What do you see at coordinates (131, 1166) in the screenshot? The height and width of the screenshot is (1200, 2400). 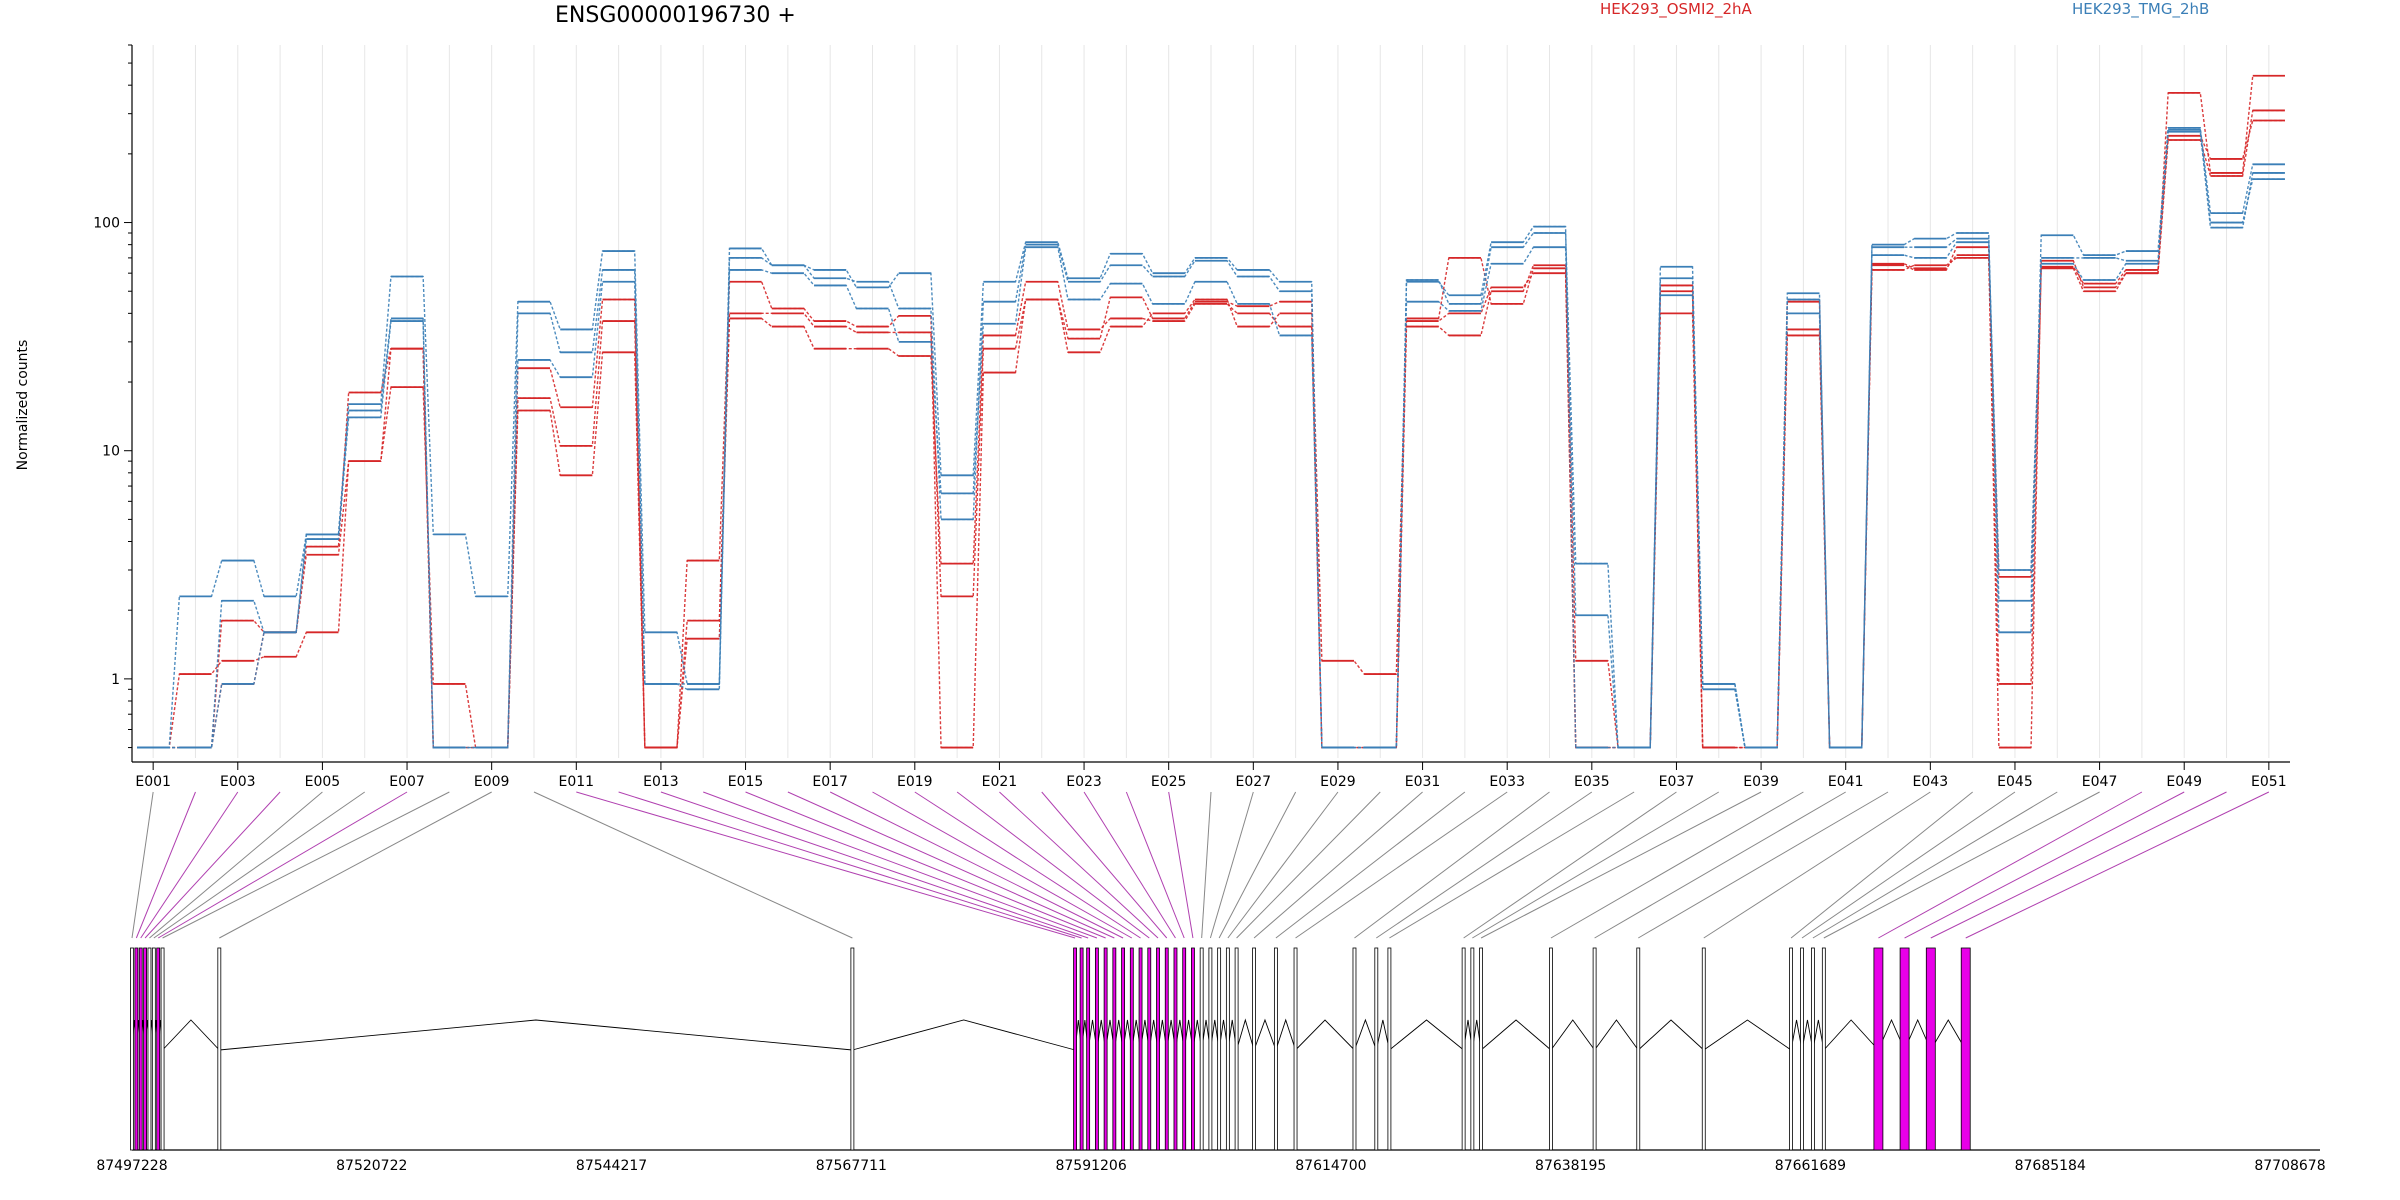 I see `coordinate-tick-label: 87497228` at bounding box center [131, 1166].